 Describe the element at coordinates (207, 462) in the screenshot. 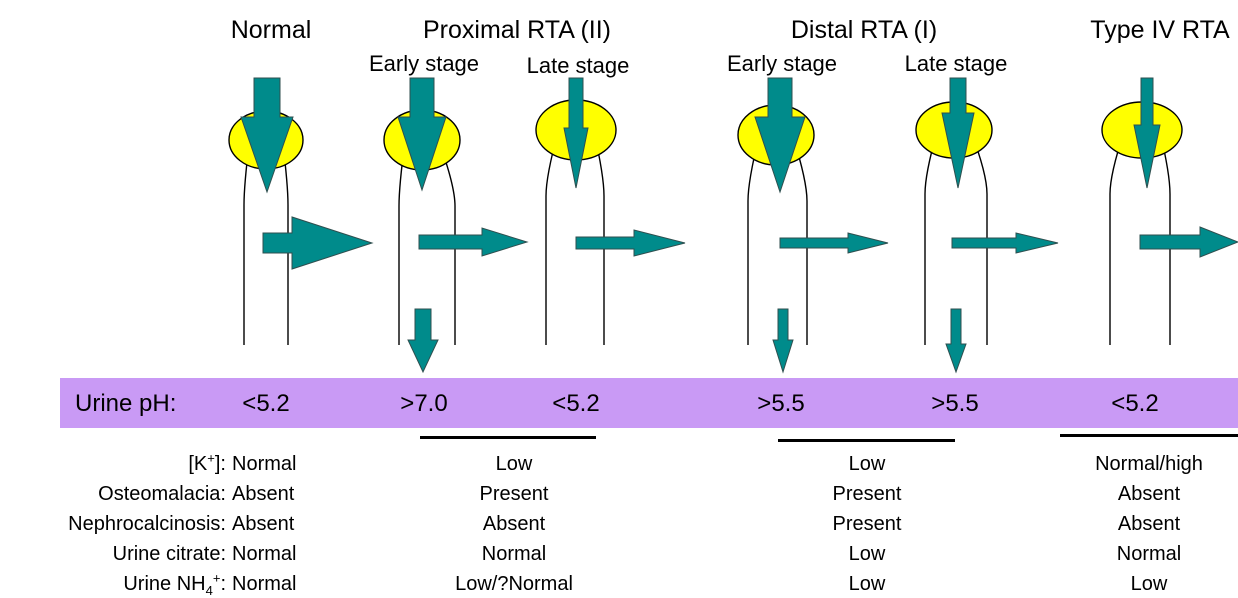

I see `row-label-potassium: [K+]:` at that location.